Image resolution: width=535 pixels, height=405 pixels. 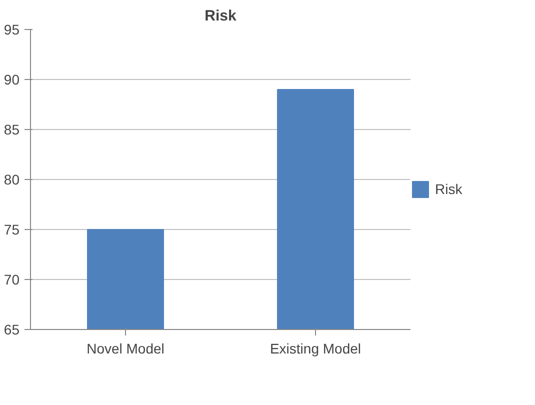 What do you see at coordinates (316, 348) in the screenshot?
I see `x-tick-label: Existing Model` at bounding box center [316, 348].